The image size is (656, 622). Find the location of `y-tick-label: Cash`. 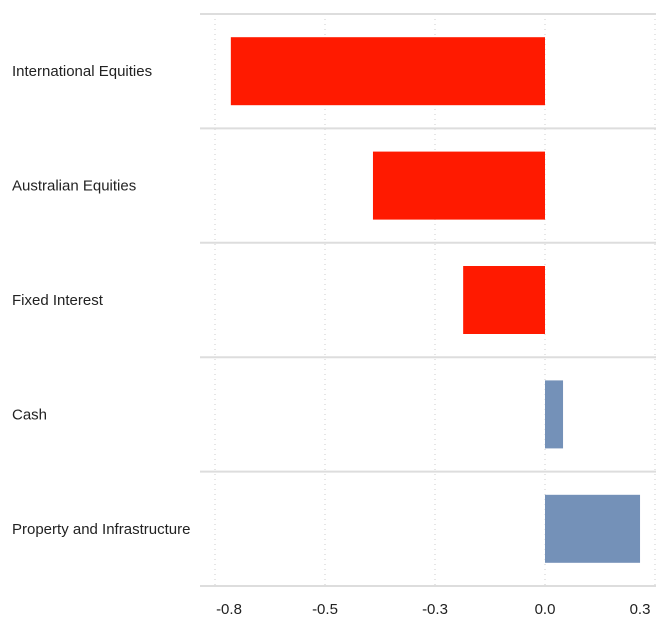

y-tick-label: Cash is located at coordinates (29, 414).